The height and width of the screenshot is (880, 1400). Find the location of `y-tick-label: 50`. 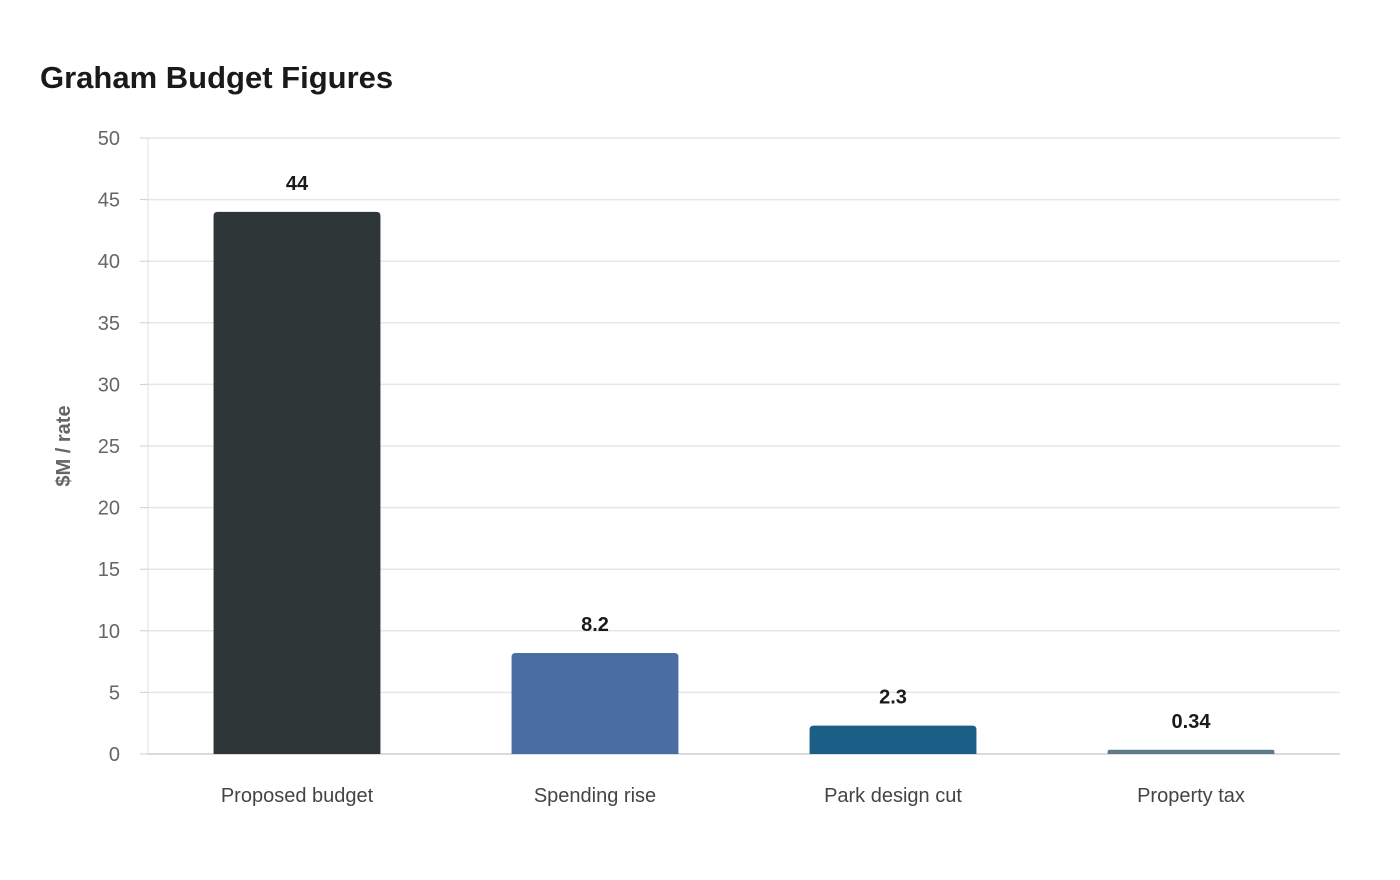

y-tick-label: 50 is located at coordinates (109, 139).